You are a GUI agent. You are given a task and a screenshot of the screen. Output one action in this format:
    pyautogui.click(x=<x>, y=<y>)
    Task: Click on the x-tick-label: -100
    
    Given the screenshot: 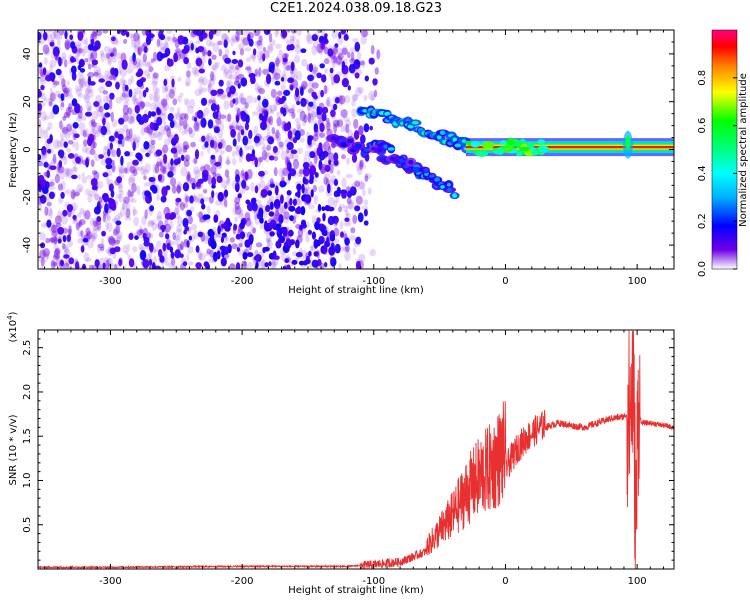 What is the action you would take?
    pyautogui.click(x=373, y=581)
    